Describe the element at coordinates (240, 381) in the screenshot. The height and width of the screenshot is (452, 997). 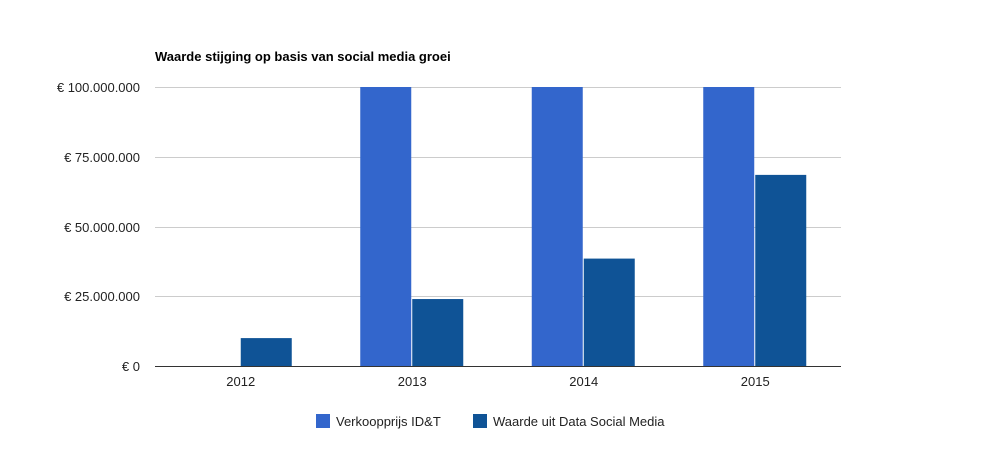
I see `x-tick-label: 2012` at that location.